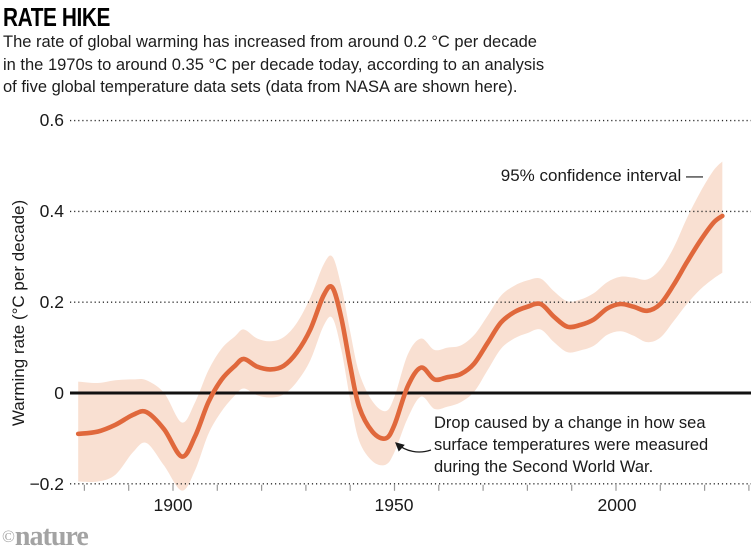 This screenshot has width=751, height=557. Describe the element at coordinates (51, 536) in the screenshot. I see `nature-logo-text: nature` at that location.